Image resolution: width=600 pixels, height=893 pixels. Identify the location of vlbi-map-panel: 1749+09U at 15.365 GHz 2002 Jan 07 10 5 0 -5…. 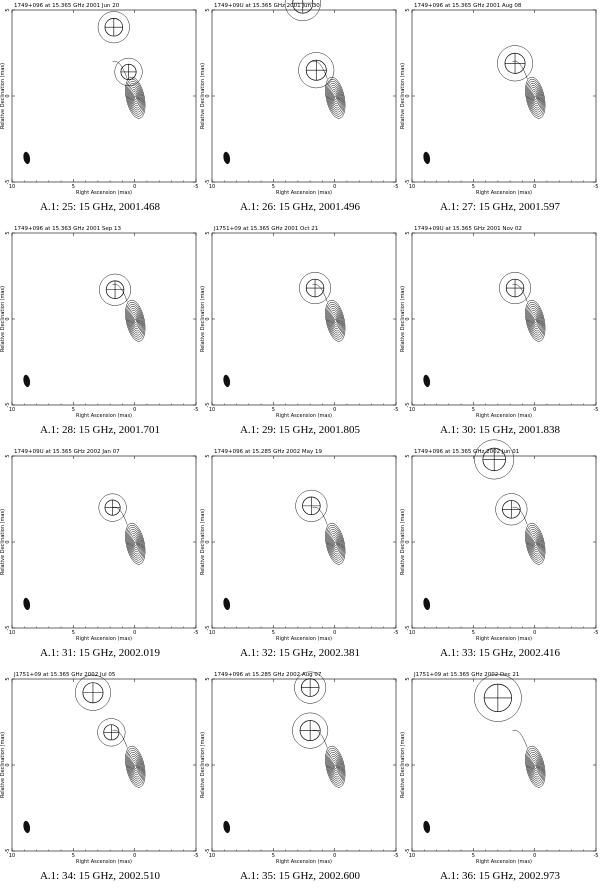
(100, 557).